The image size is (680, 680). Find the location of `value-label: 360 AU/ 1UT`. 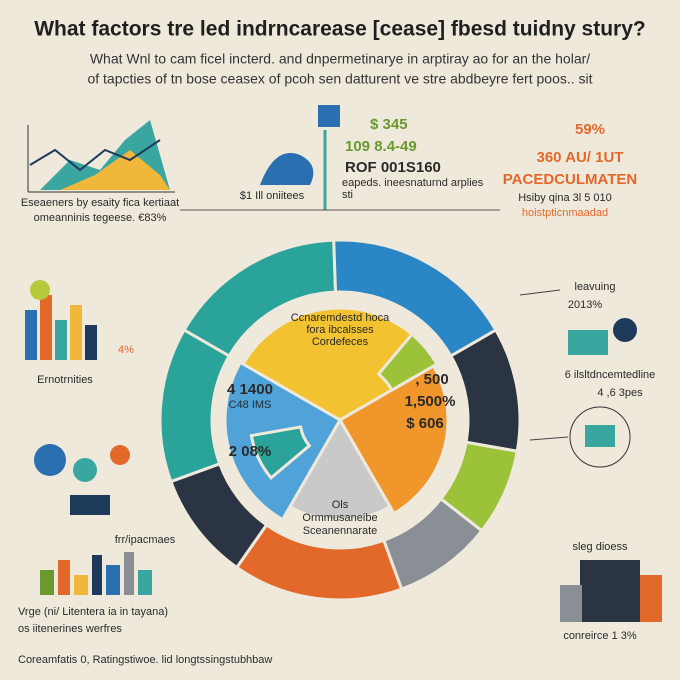

value-label: 360 AU/ 1UT is located at coordinates (580, 157).